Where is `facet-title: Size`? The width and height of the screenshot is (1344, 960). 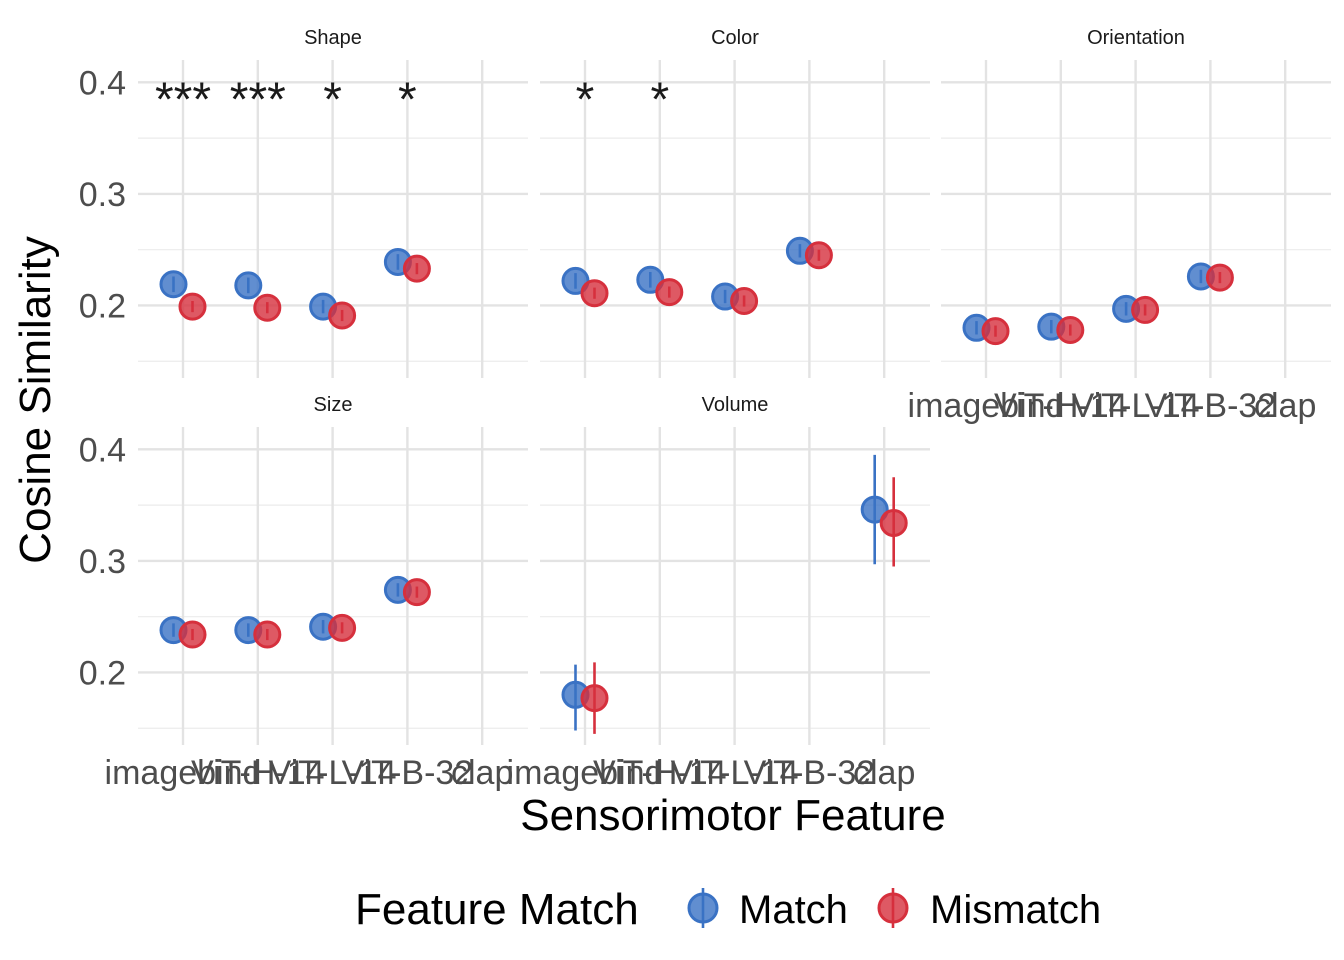 facet-title: Size is located at coordinates (333, 405).